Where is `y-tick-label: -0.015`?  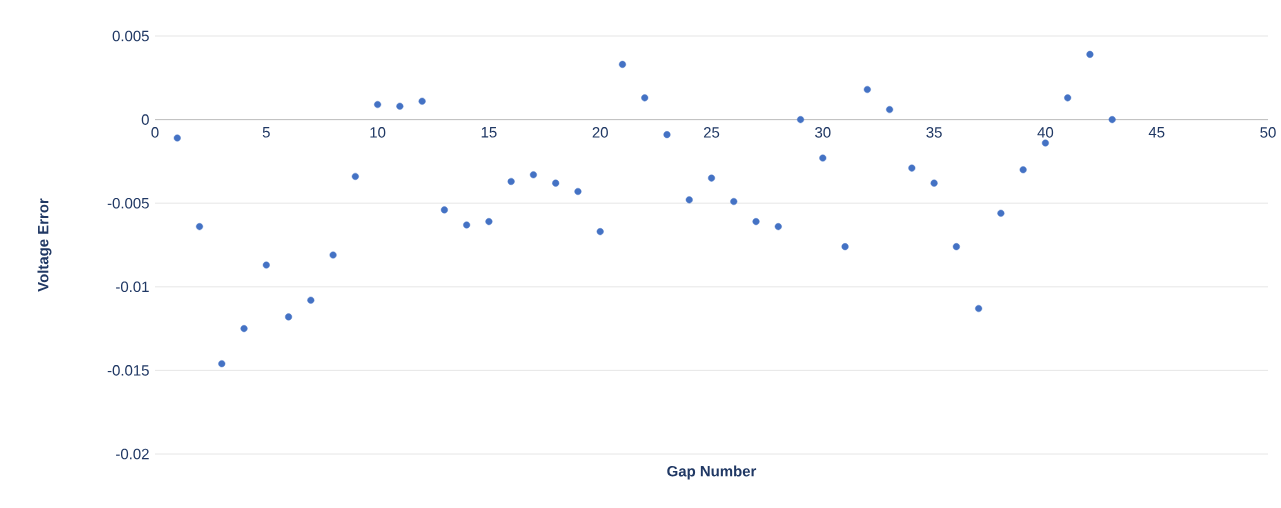
y-tick-label: -0.015 is located at coordinates (128, 370).